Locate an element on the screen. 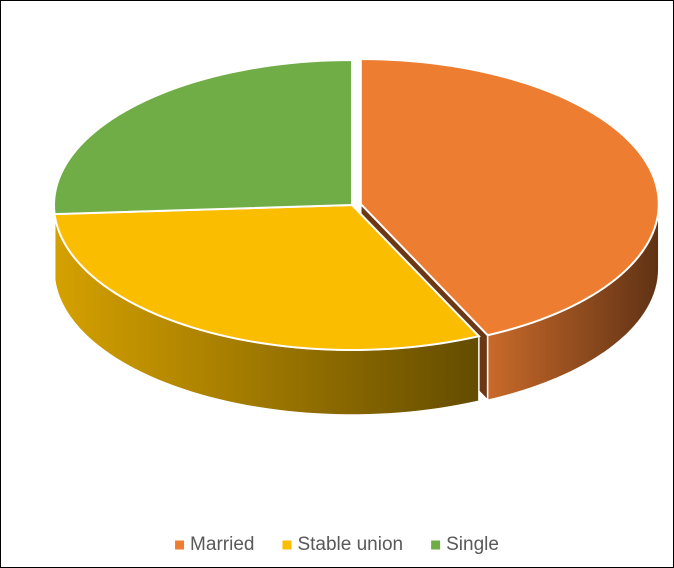 The height and width of the screenshot is (568, 674). slice is located at coordinates (203, 137).